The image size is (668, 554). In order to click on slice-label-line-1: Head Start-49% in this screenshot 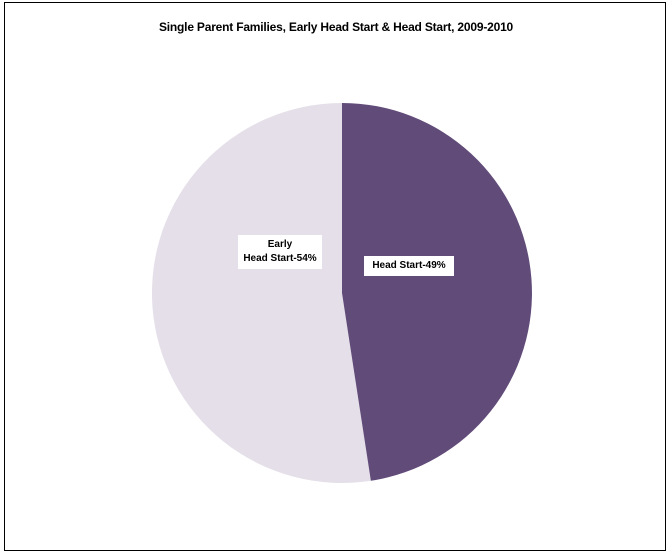, I will do `click(409, 265)`.